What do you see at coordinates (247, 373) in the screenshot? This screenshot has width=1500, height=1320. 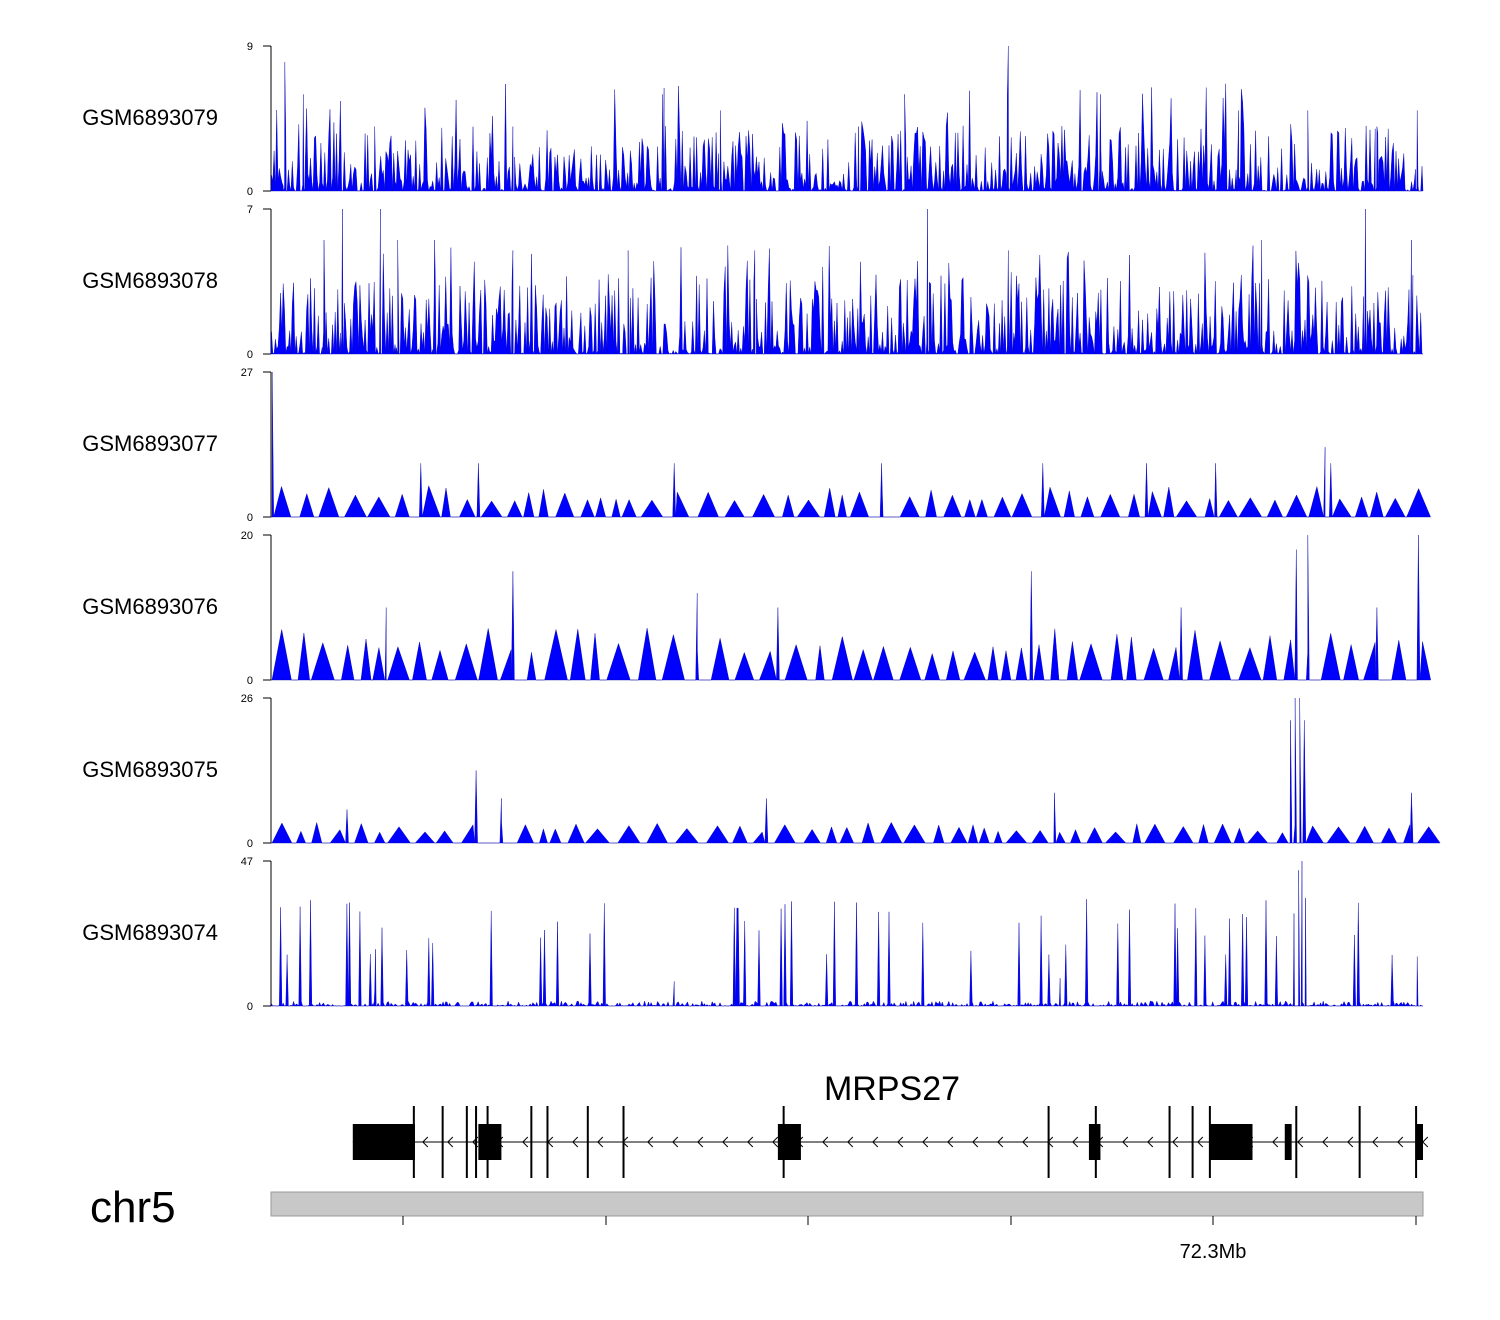 I see `y-tick-label-max: 27` at bounding box center [247, 373].